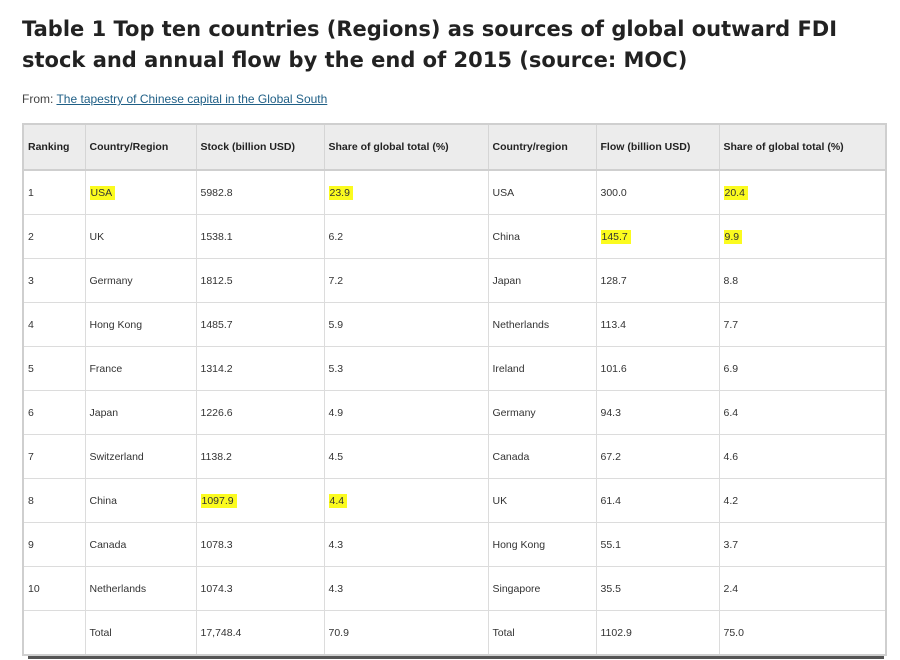  What do you see at coordinates (542, 412) in the screenshot?
I see `cell-flow-country: Germany` at bounding box center [542, 412].